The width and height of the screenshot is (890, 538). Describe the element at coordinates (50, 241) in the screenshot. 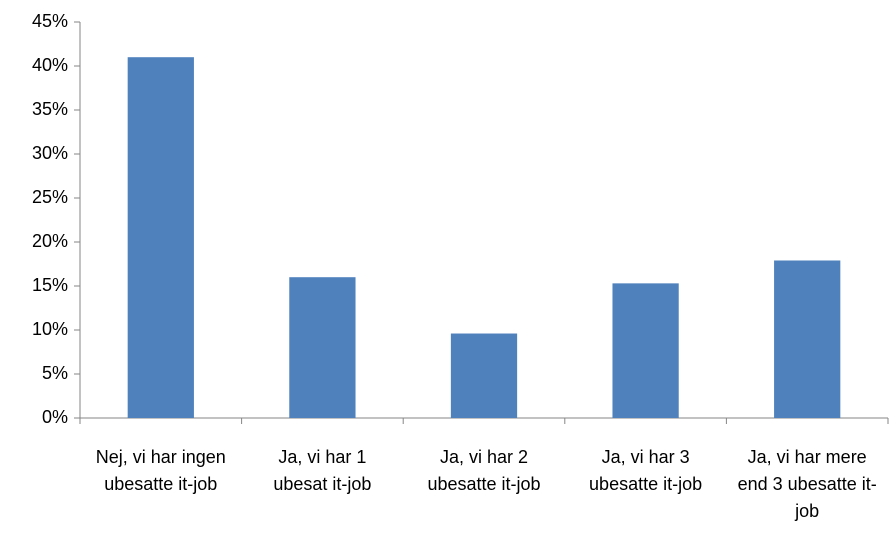

I see `y-tick-label: 20%` at that location.